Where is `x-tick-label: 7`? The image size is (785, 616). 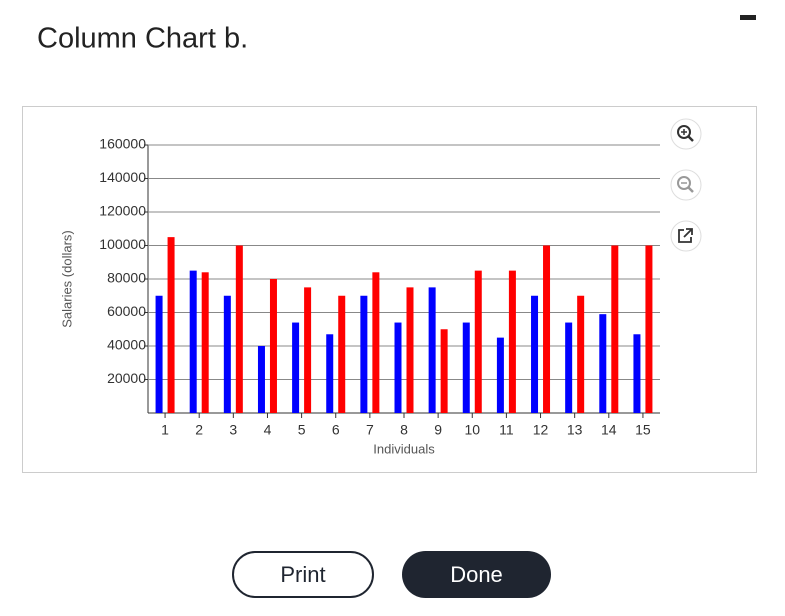 x-tick-label: 7 is located at coordinates (370, 430).